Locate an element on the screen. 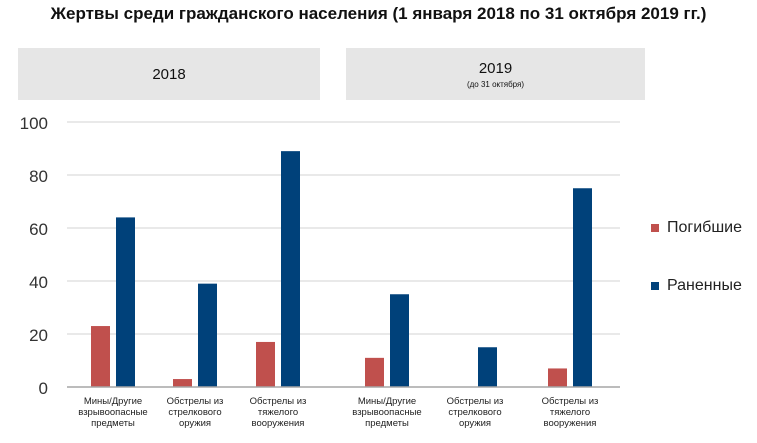 The image size is (757, 443). group-header-2019: 2019 (до 31 октября) is located at coordinates (495, 74).